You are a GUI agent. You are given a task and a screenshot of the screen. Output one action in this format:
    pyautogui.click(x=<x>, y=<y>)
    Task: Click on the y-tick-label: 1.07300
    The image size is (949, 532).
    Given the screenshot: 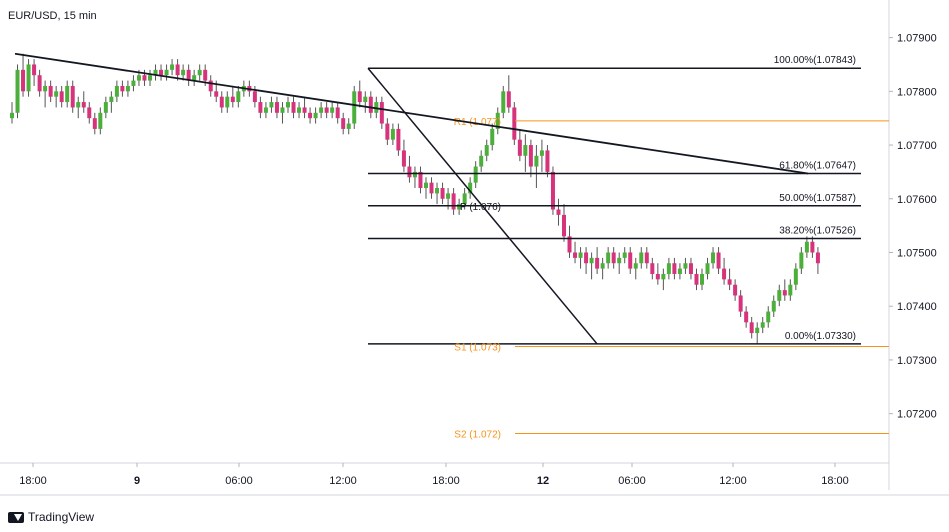 What is the action you would take?
    pyautogui.click(x=917, y=361)
    